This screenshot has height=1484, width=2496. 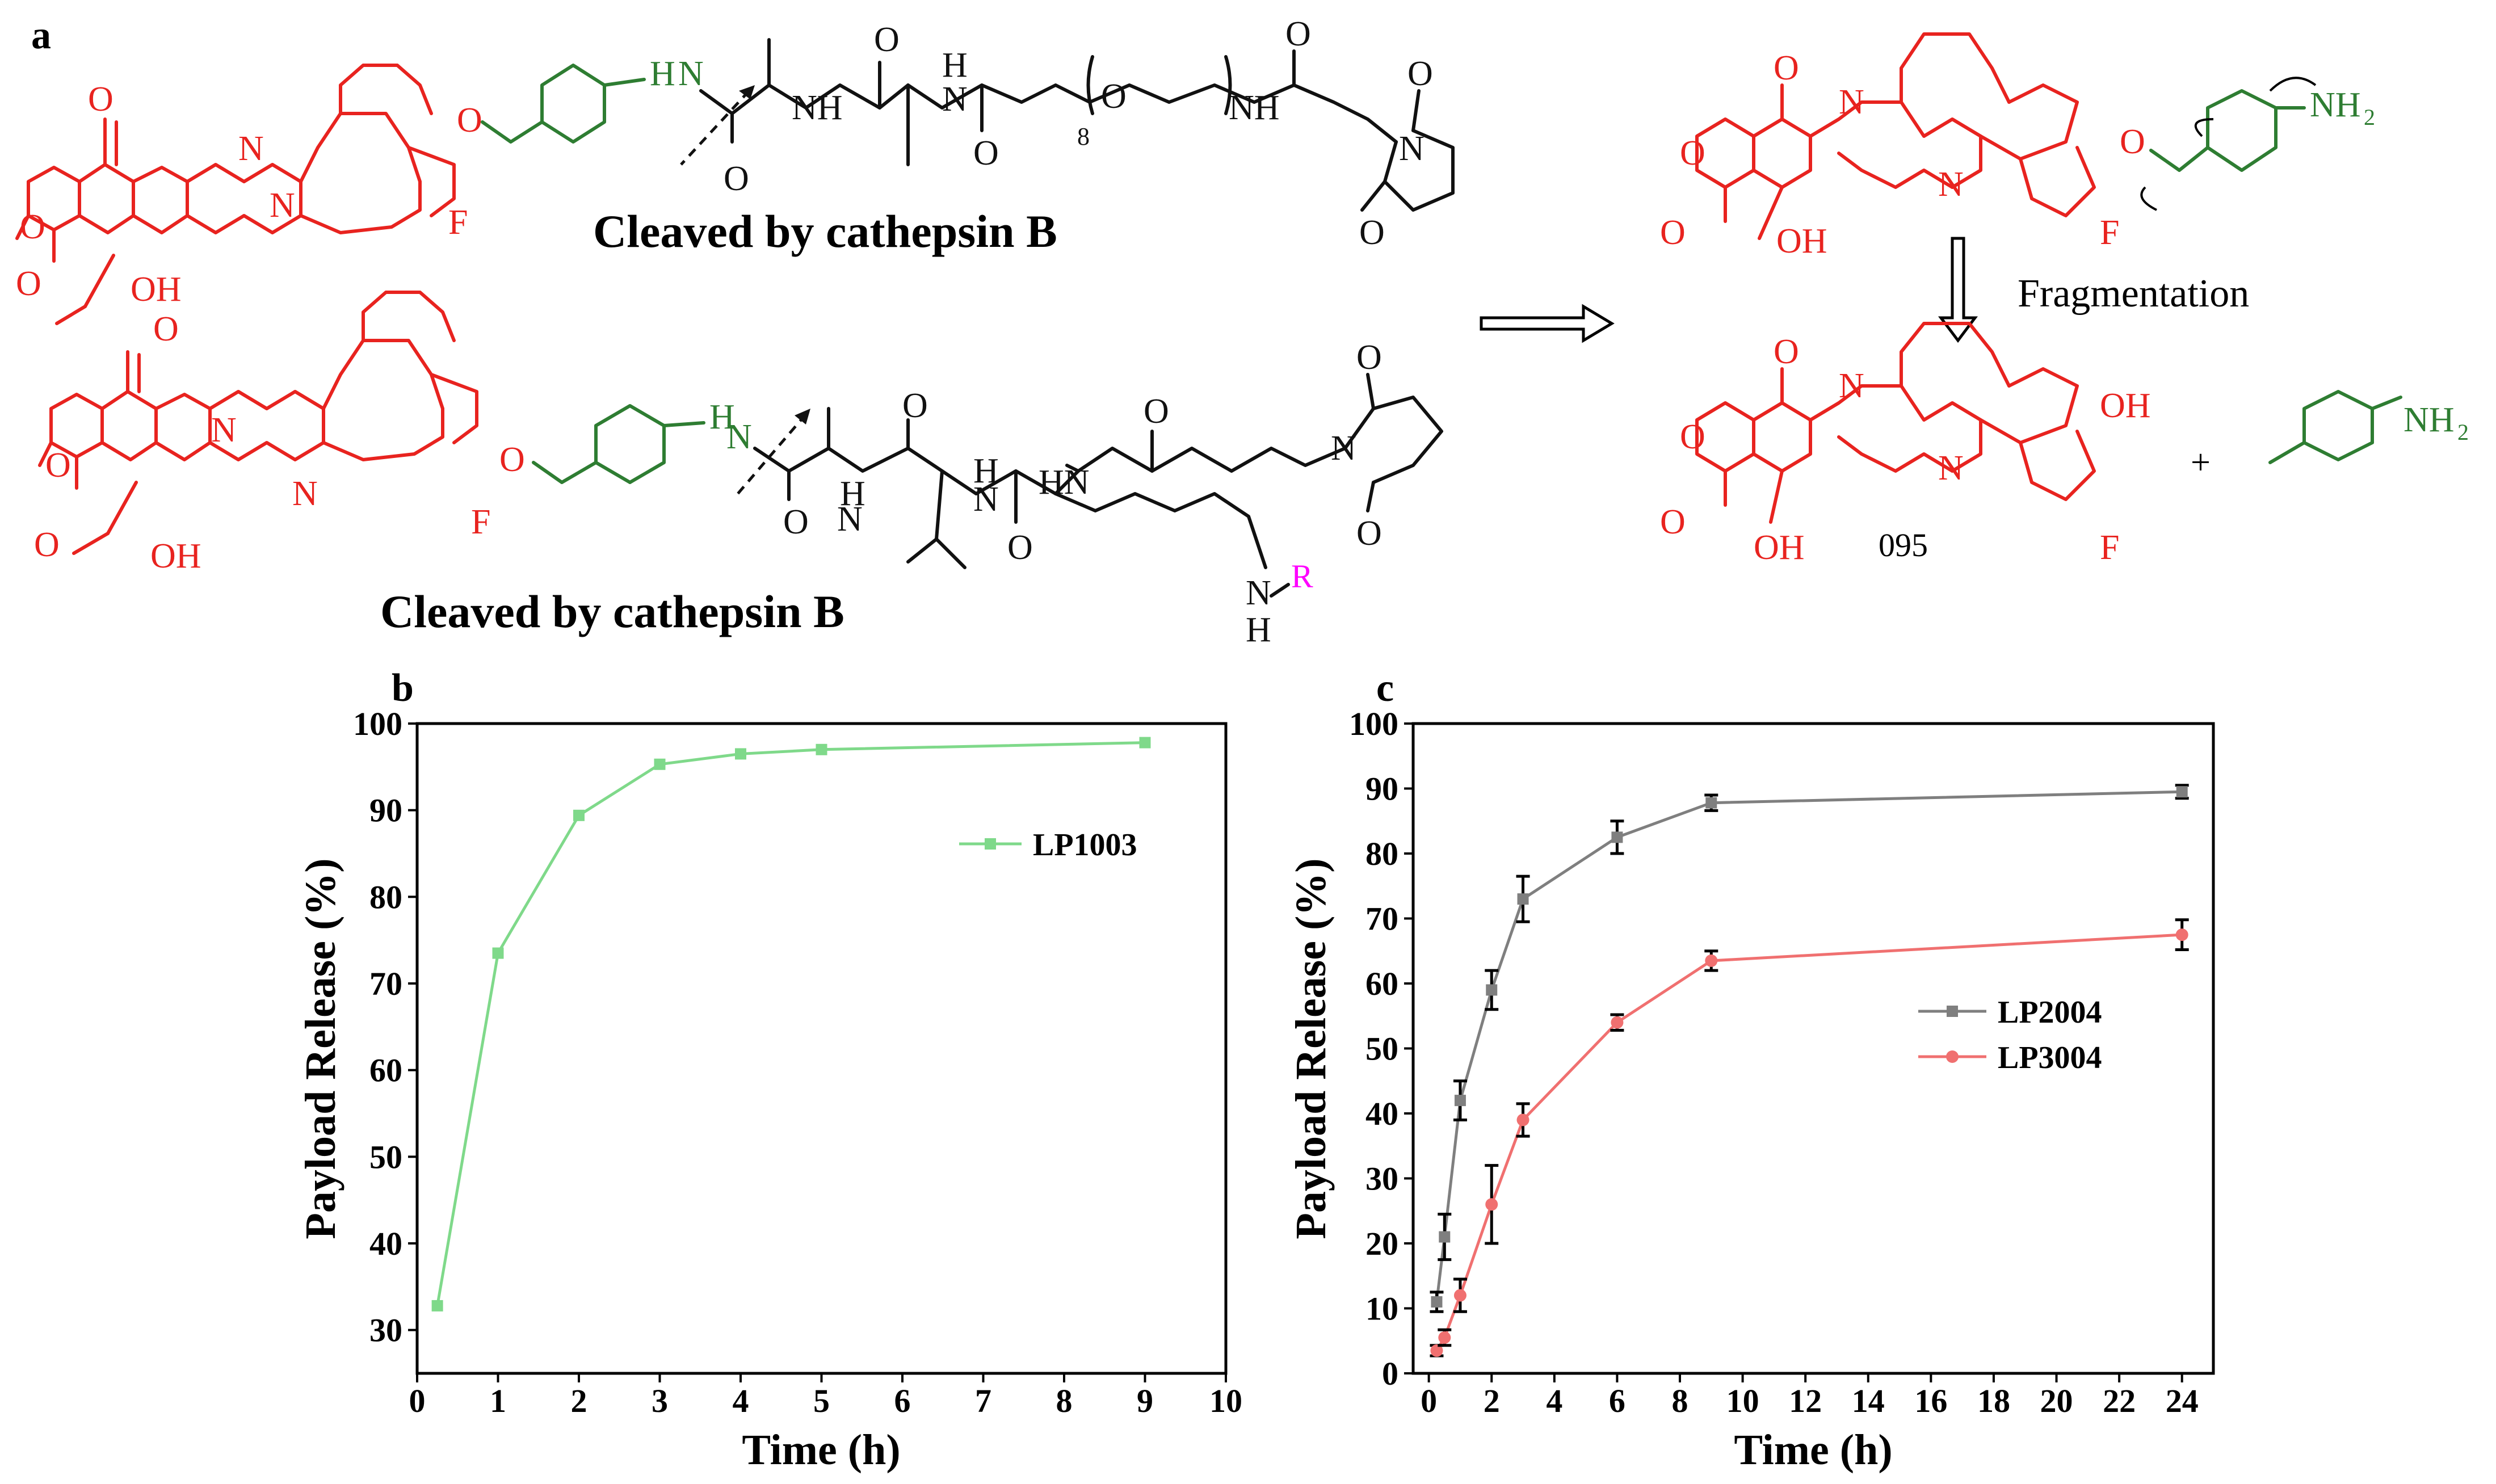 I want to click on chart-b-y-tick-label: 40, so click(x=385, y=1244).